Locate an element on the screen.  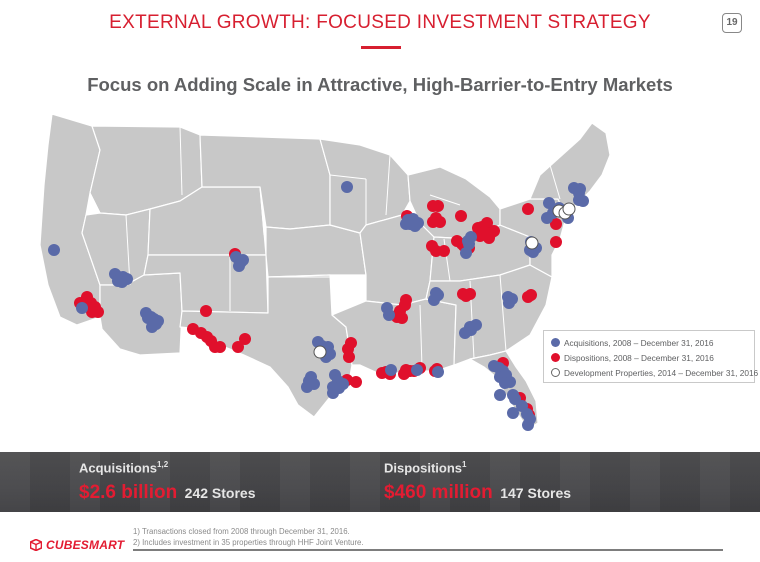
cubesmart-logo: CUBESMART is located at coordinates (77, 545).